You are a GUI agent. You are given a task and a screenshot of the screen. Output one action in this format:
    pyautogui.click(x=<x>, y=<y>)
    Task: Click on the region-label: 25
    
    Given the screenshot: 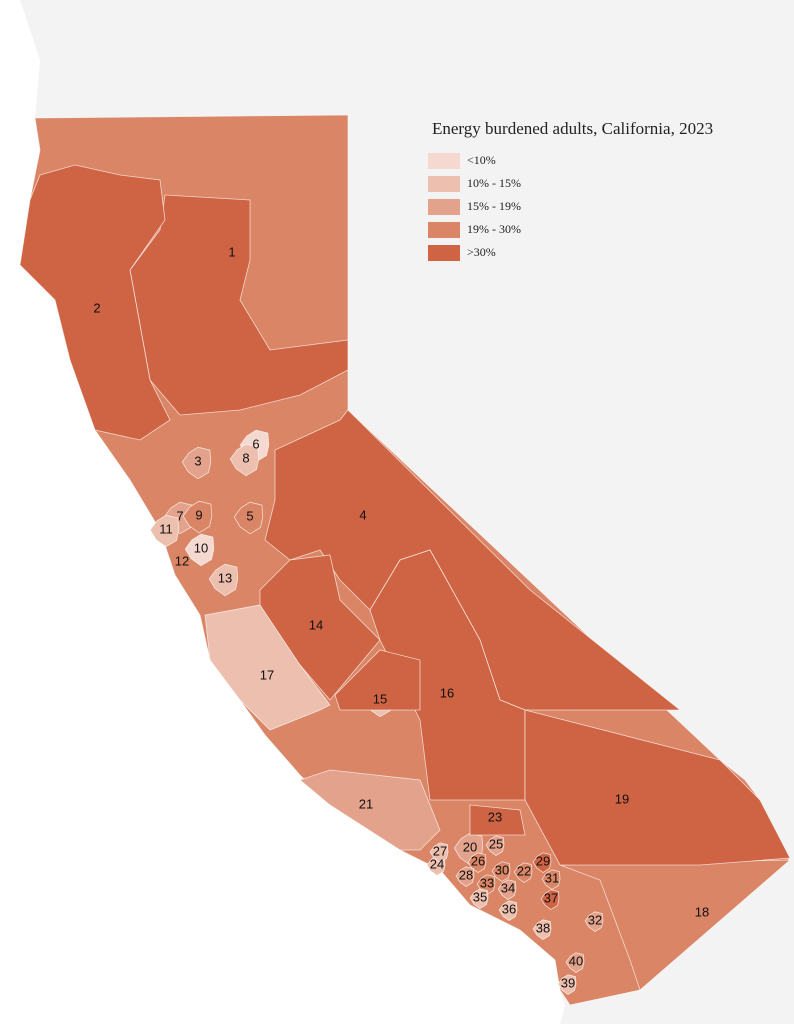 What is the action you would take?
    pyautogui.click(x=496, y=843)
    